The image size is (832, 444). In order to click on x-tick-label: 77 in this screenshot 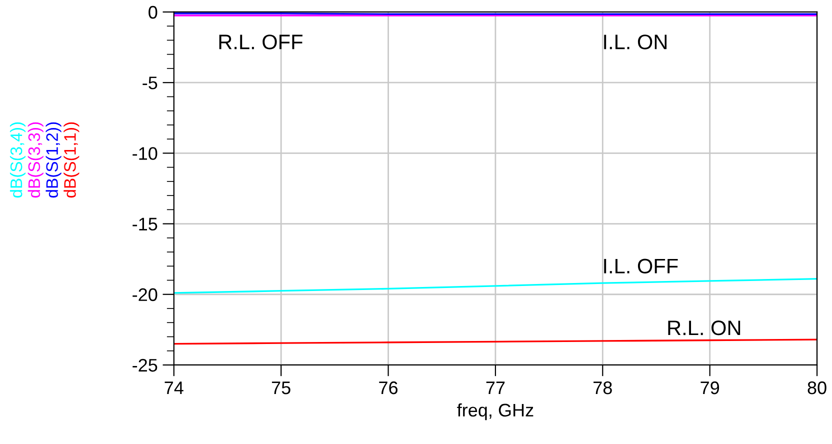, I will do `click(495, 388)`.